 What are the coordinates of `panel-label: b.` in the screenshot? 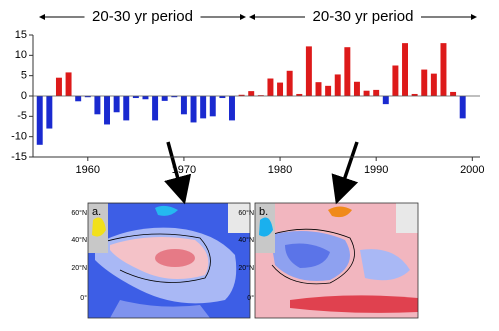 It's located at (263, 212).